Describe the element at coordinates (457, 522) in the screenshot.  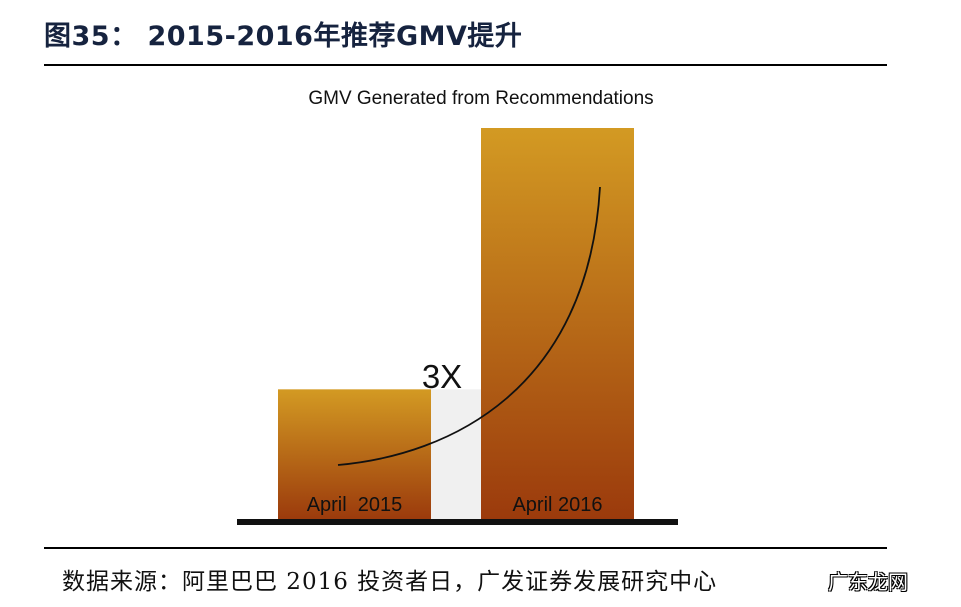
I see `x-axis-baseline` at that location.